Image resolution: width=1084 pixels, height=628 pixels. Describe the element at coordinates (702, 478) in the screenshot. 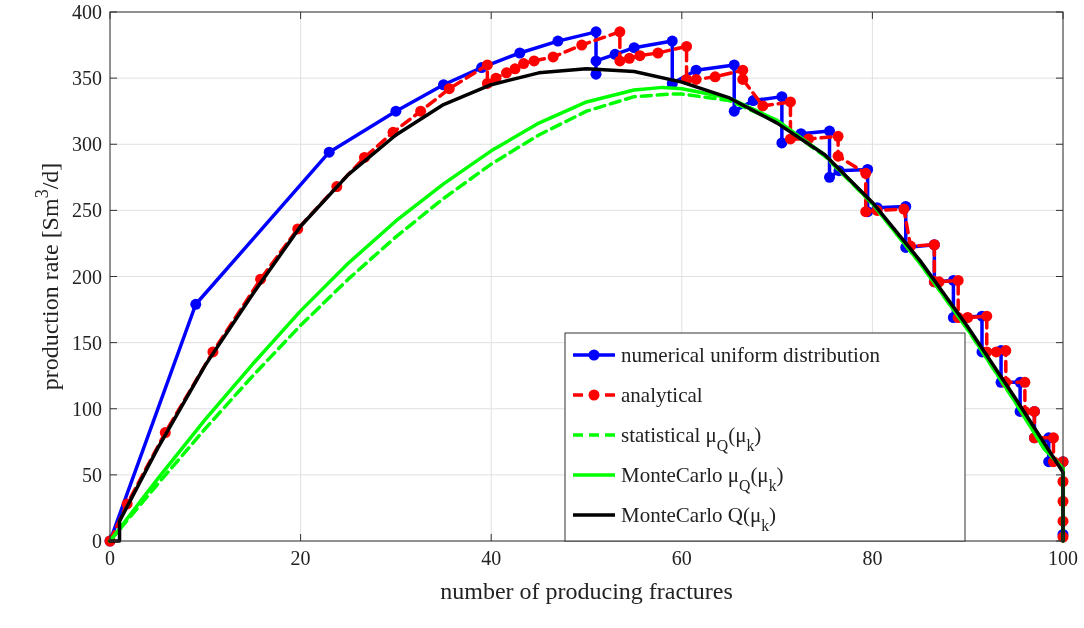

I see `legend-label: MonteCarlo μ$_{Q}$(μ$_{k}$)` at that location.